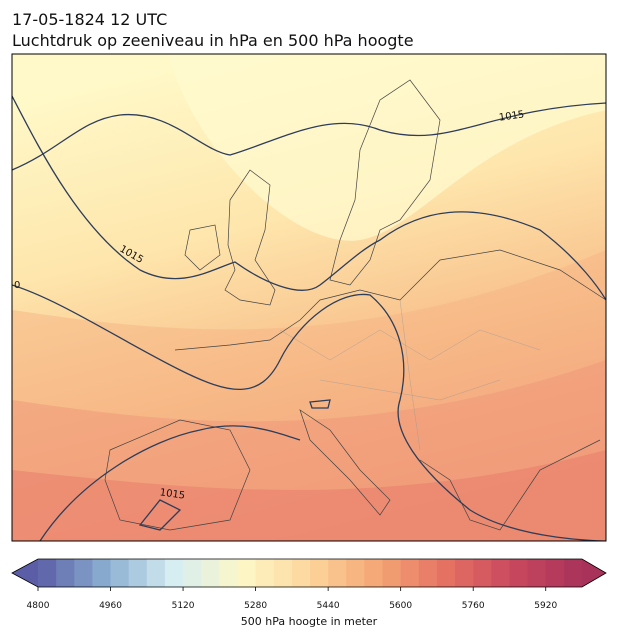 This screenshot has width=618, height=643. What do you see at coordinates (410, 375) in the screenshot?
I see `border` at bounding box center [410, 375].